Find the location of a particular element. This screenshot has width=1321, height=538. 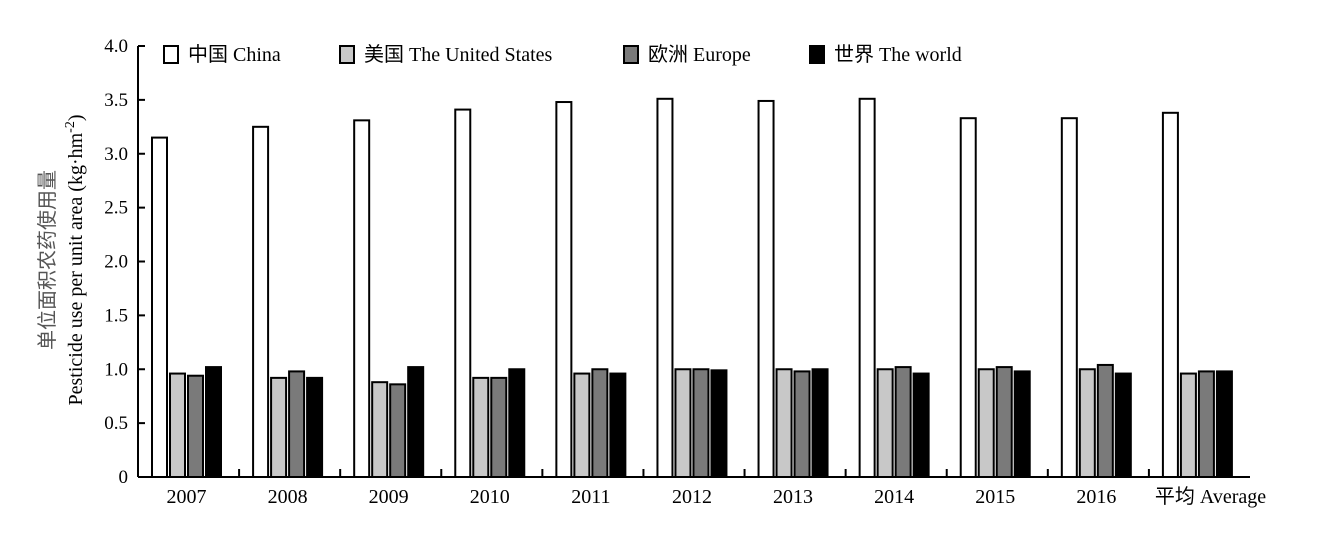

x-tick-label: 2015 is located at coordinates (995, 497).